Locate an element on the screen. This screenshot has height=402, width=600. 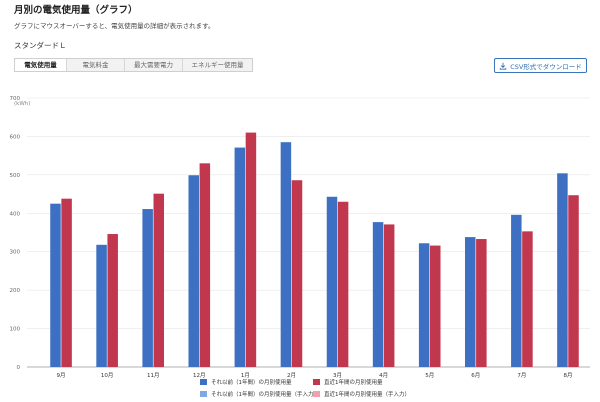
x-tick-label: 9月 is located at coordinates (61, 375).